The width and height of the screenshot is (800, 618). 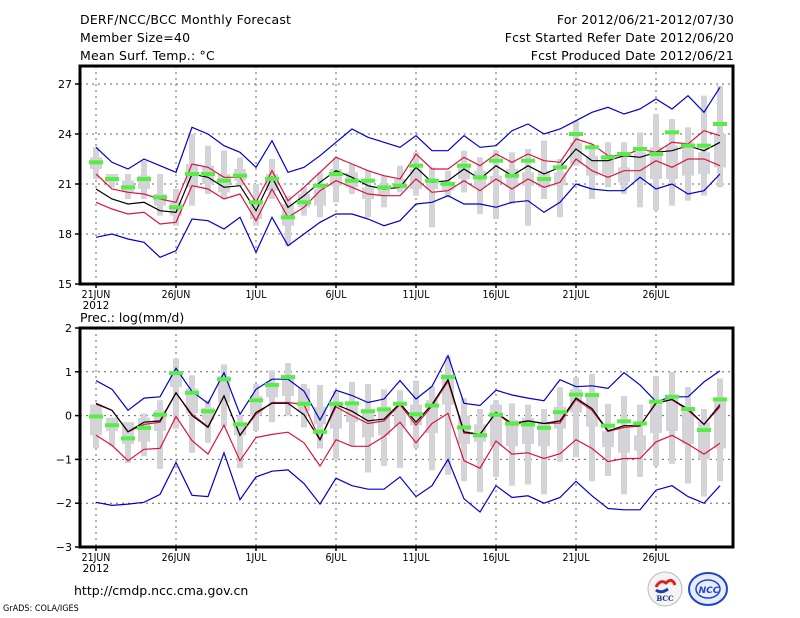 What do you see at coordinates (577, 558) in the screenshot?
I see `x-tick-label: 21JUL` at bounding box center [577, 558].